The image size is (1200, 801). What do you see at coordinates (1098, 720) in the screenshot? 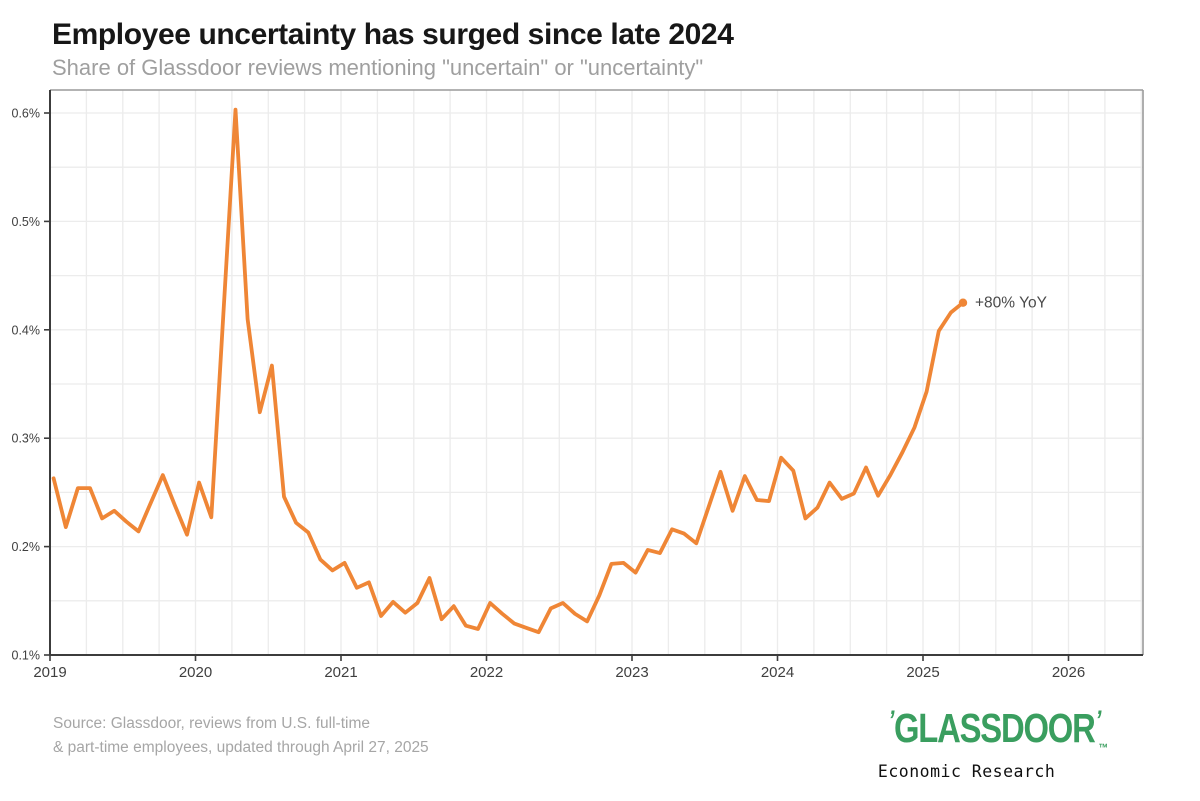
I see `logo-close-quote-icon: ’` at bounding box center [1098, 720].